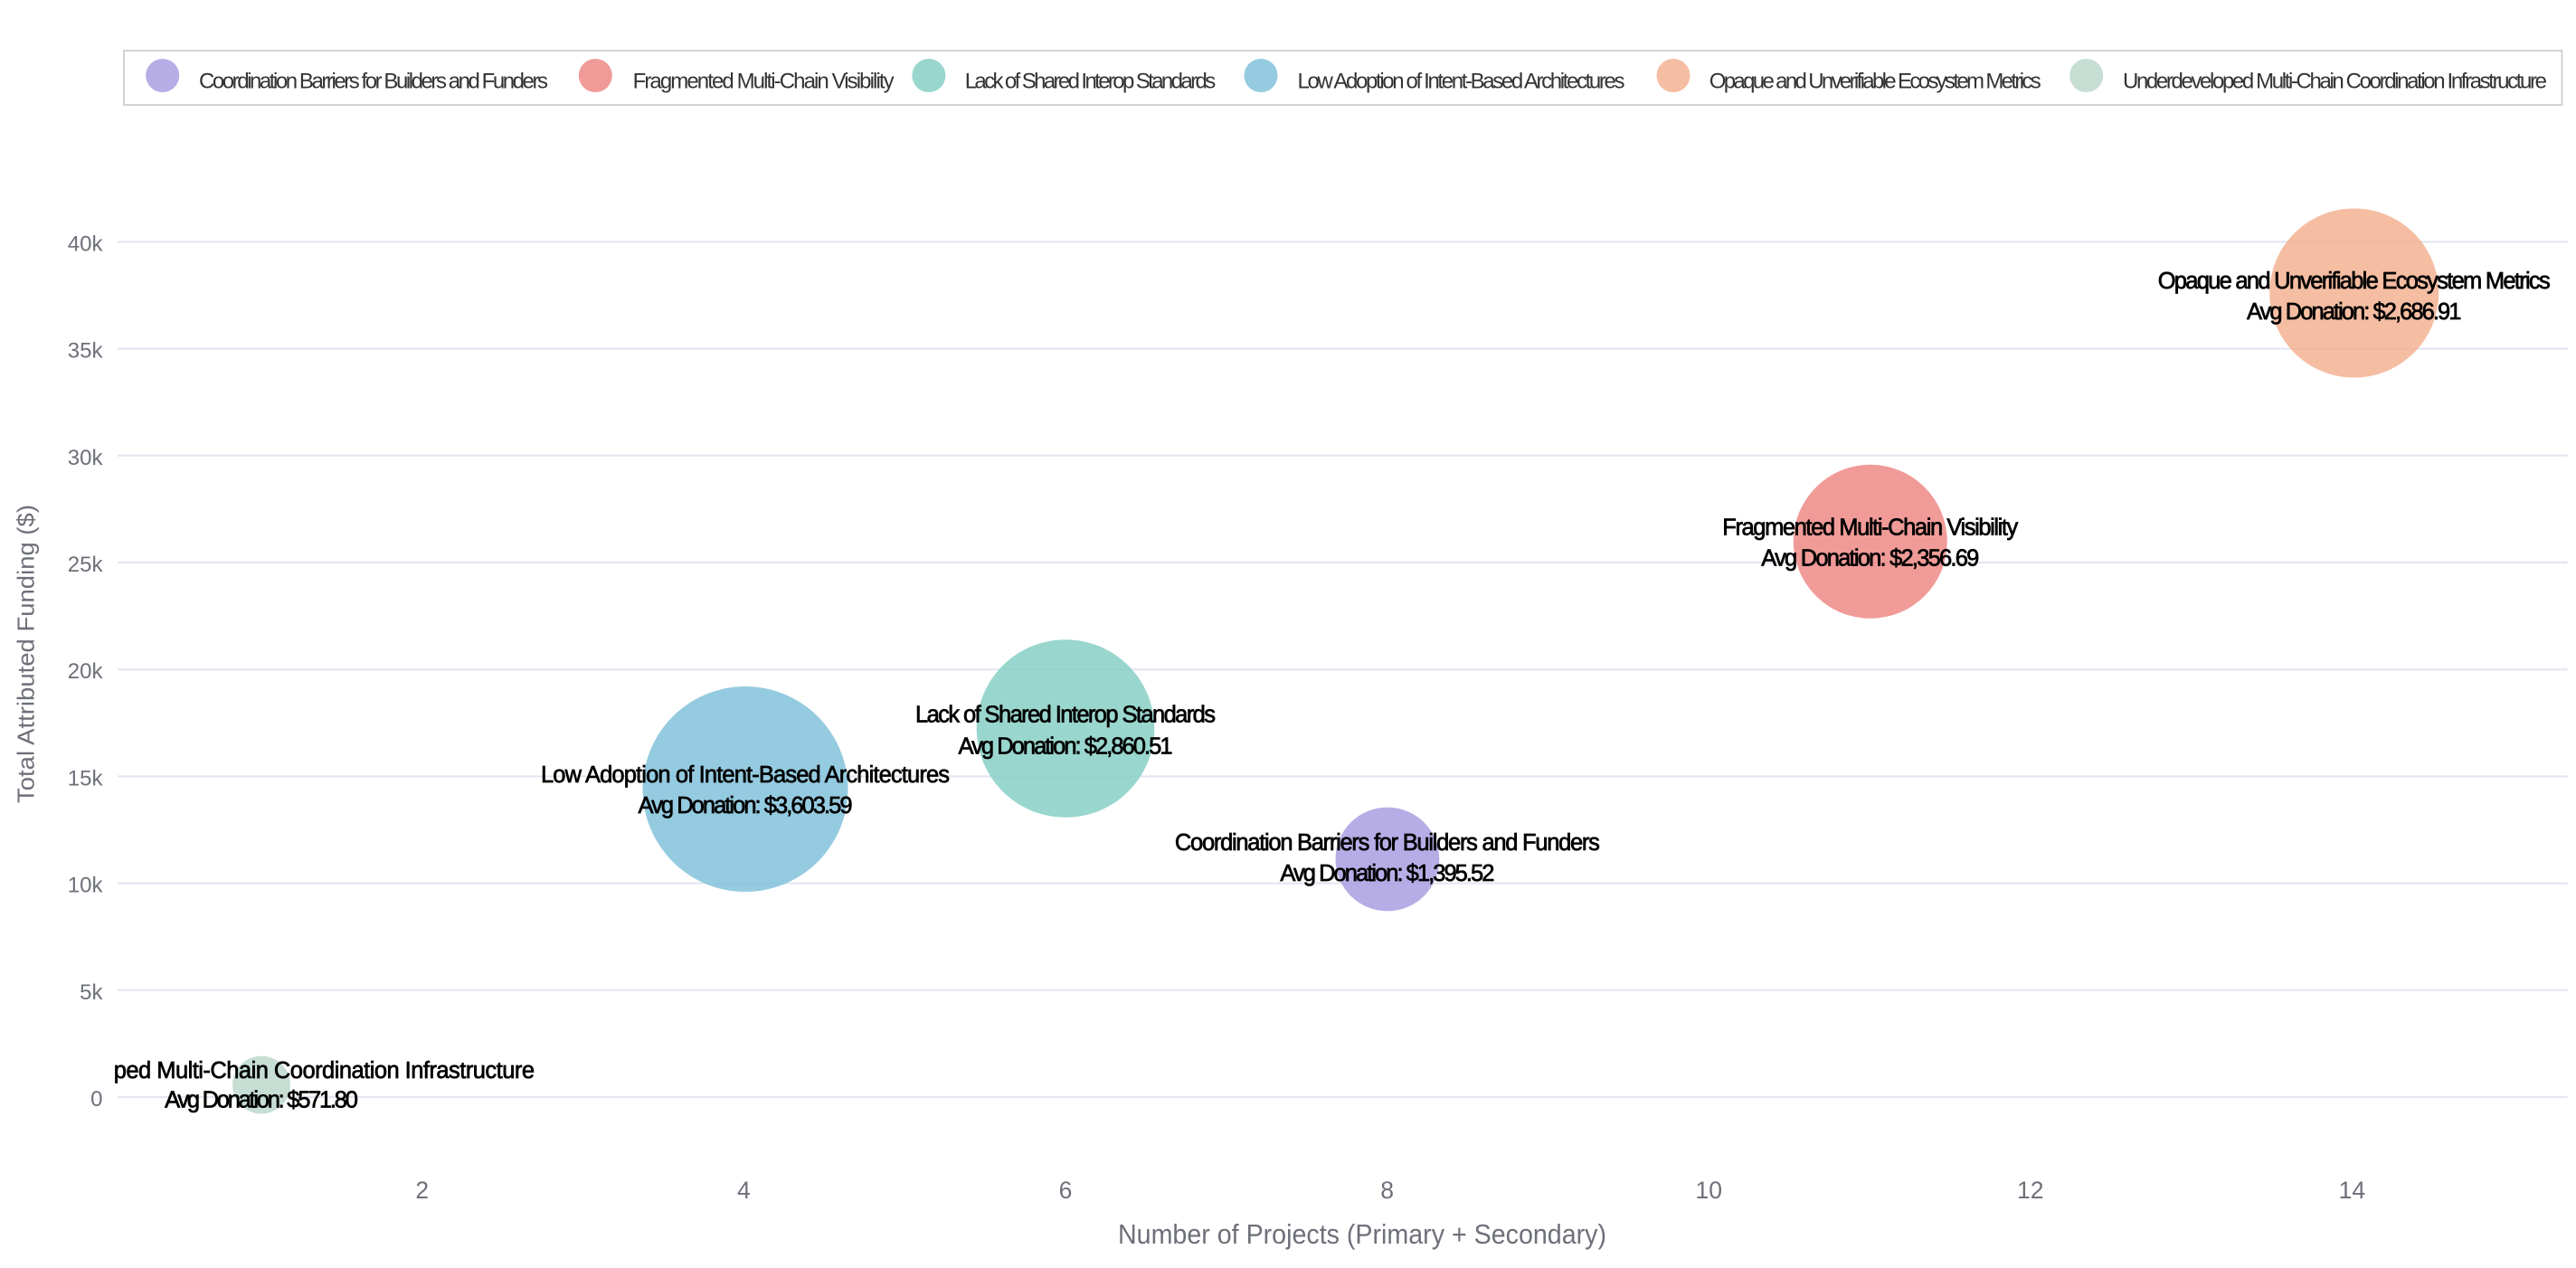 This screenshot has height=1268, width=2576. Describe the element at coordinates (1870, 559) in the screenshot. I see `svg-text: Avg Donation: $2,356.69` at that location.